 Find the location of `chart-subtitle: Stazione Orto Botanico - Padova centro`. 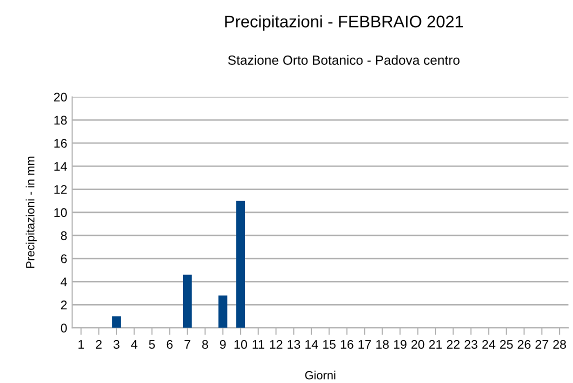

chart-subtitle: Stazione Orto Botanico - Padova centro is located at coordinates (344, 60).